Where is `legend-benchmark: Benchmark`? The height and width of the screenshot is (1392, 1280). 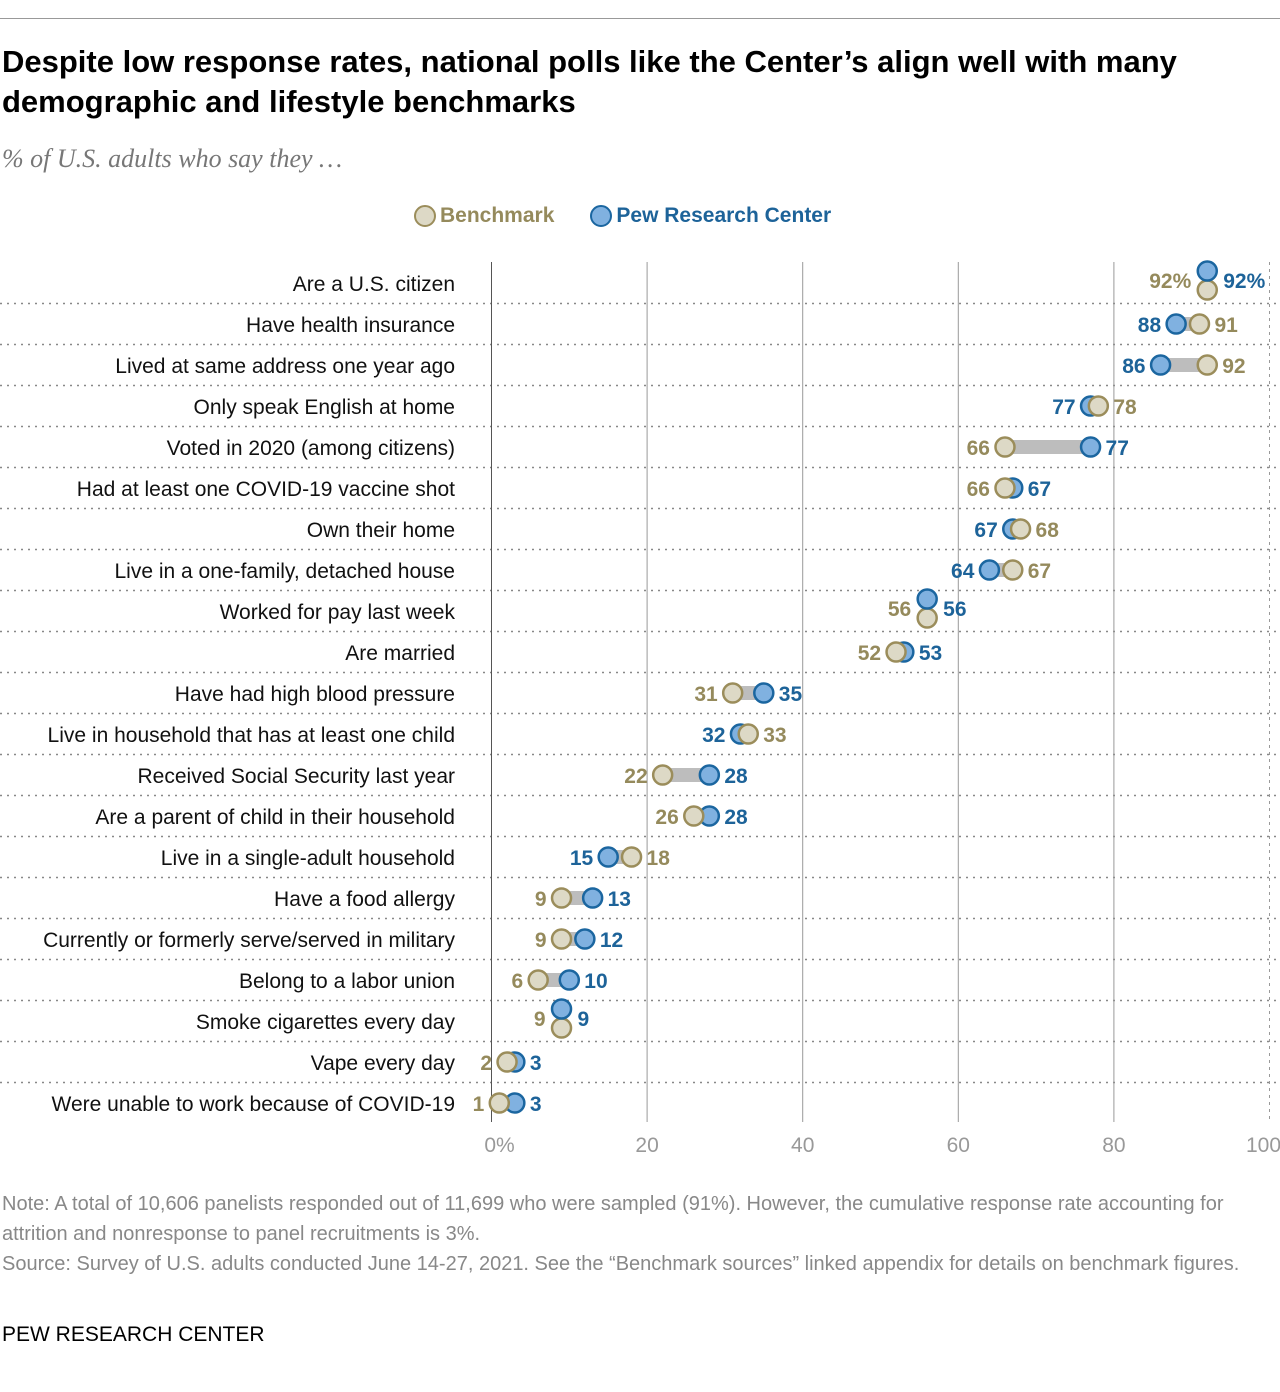
legend-benchmark: Benchmark is located at coordinates (484, 216).